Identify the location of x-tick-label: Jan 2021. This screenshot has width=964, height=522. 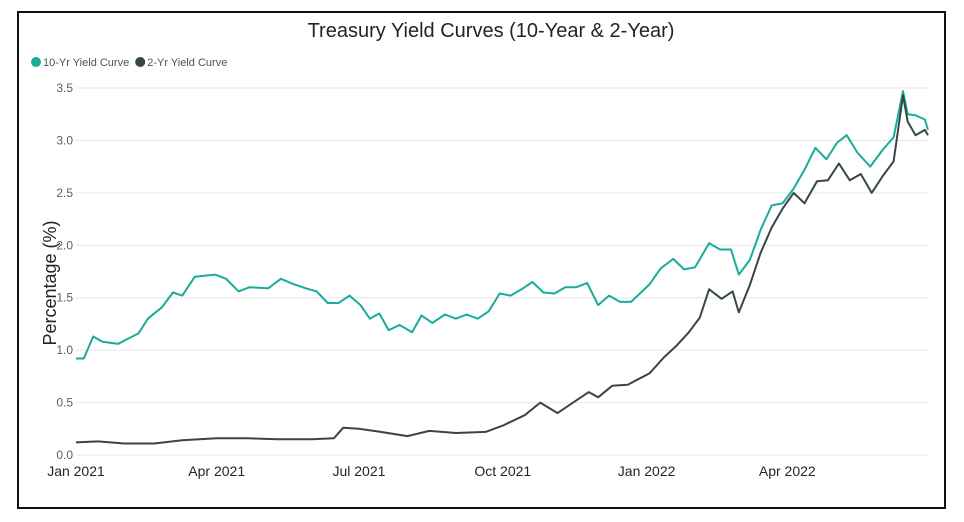
(76, 471).